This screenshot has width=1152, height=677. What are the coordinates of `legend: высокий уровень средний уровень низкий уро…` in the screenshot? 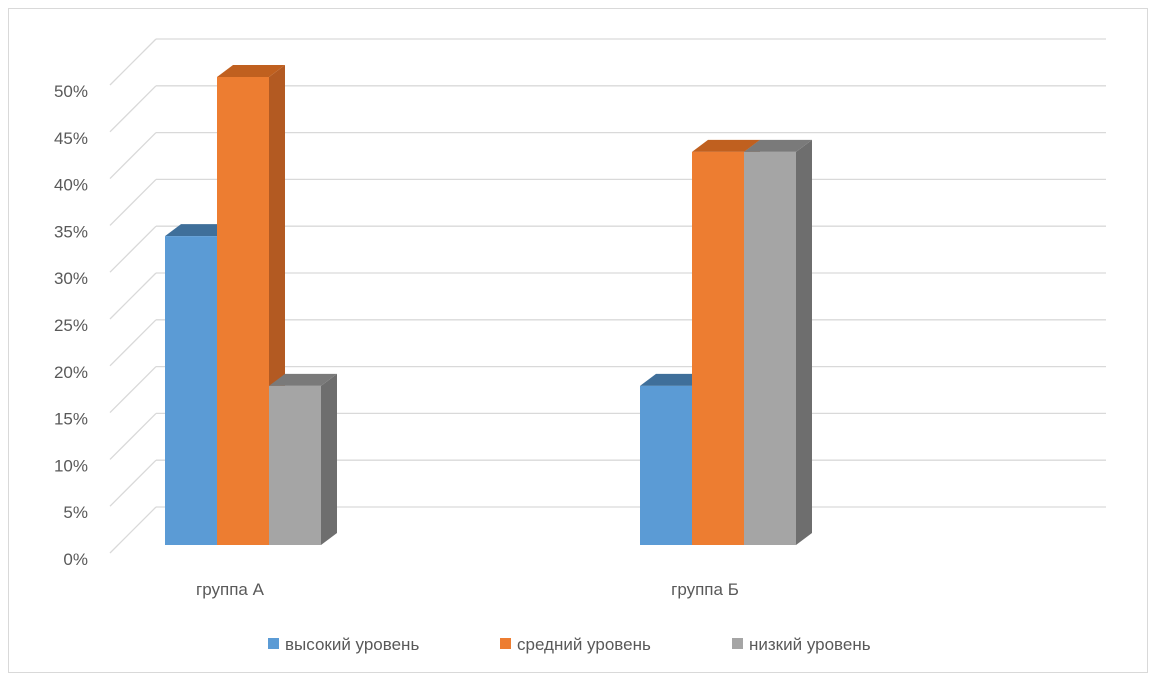 It's located at (569, 644).